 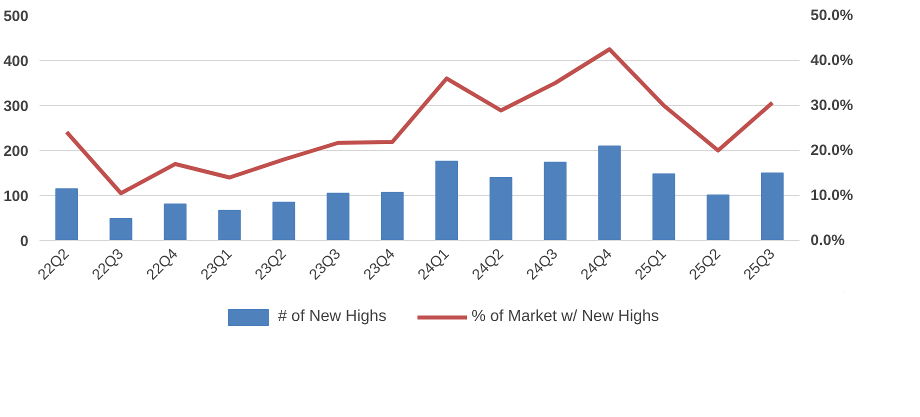 What do you see at coordinates (16, 196) in the screenshot?
I see `y-tick-label: 100` at bounding box center [16, 196].